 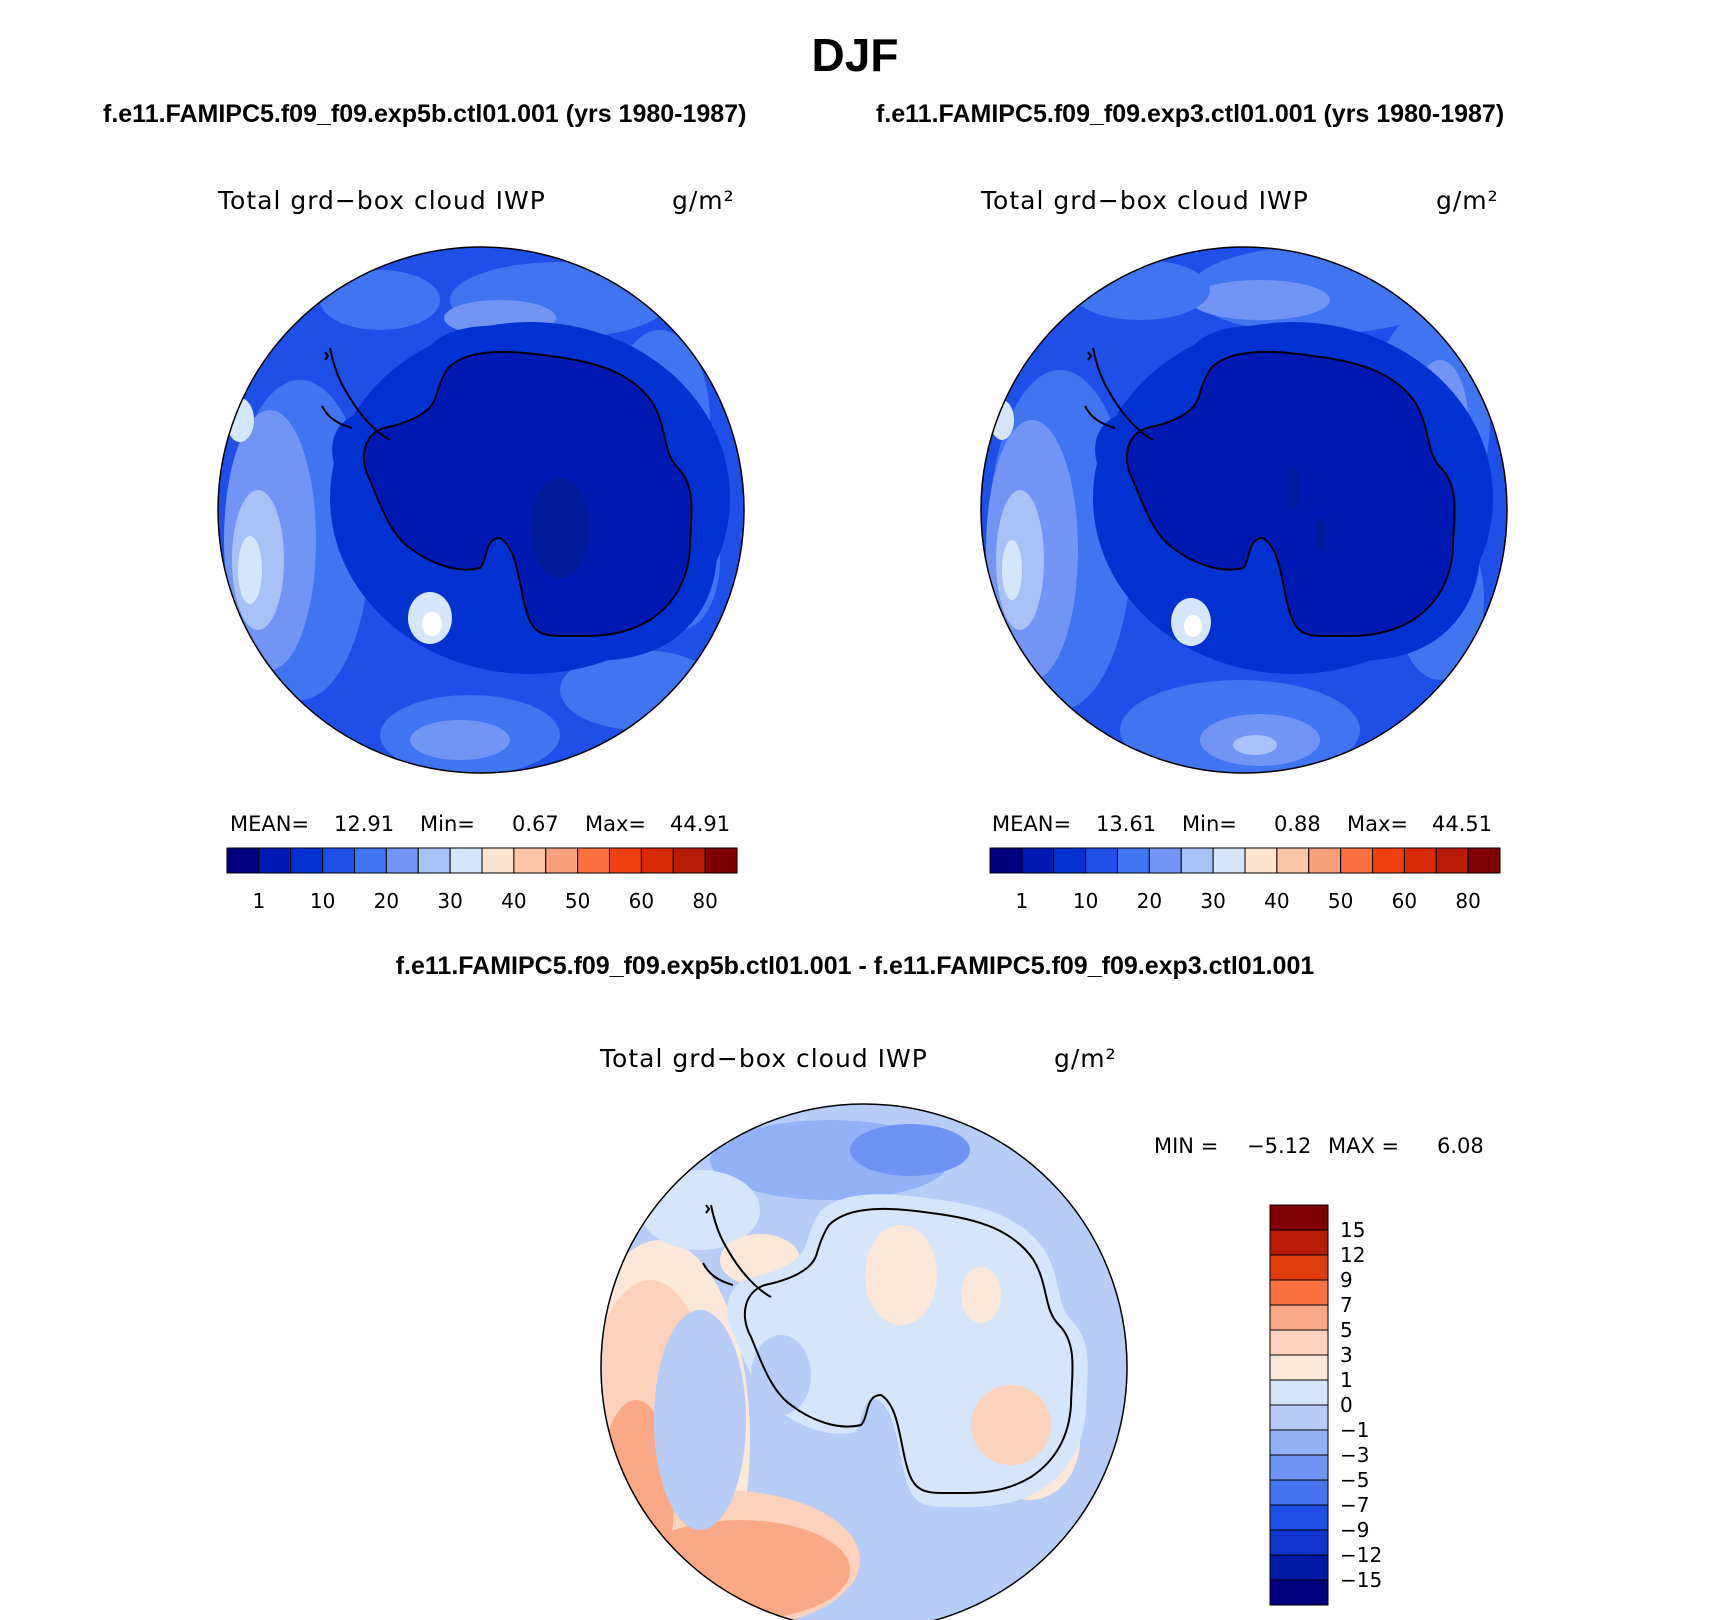 I want to click on right-mean-label: MEAN=, so click(x=1032, y=824).